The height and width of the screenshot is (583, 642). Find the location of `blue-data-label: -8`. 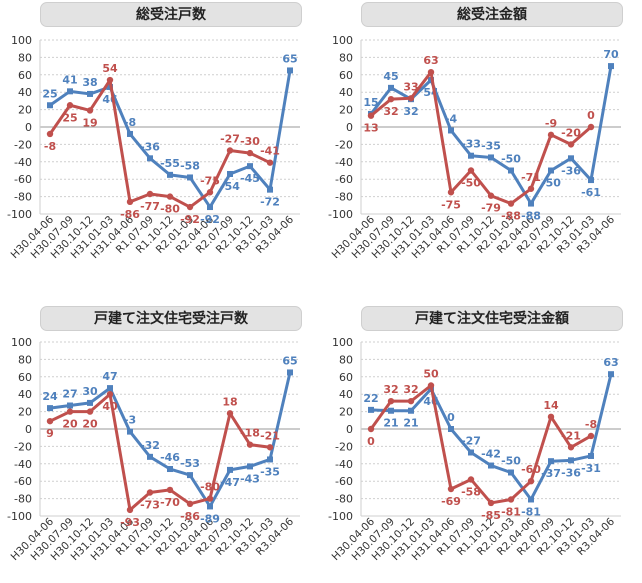

blue-data-label: -8 is located at coordinates (130, 122).